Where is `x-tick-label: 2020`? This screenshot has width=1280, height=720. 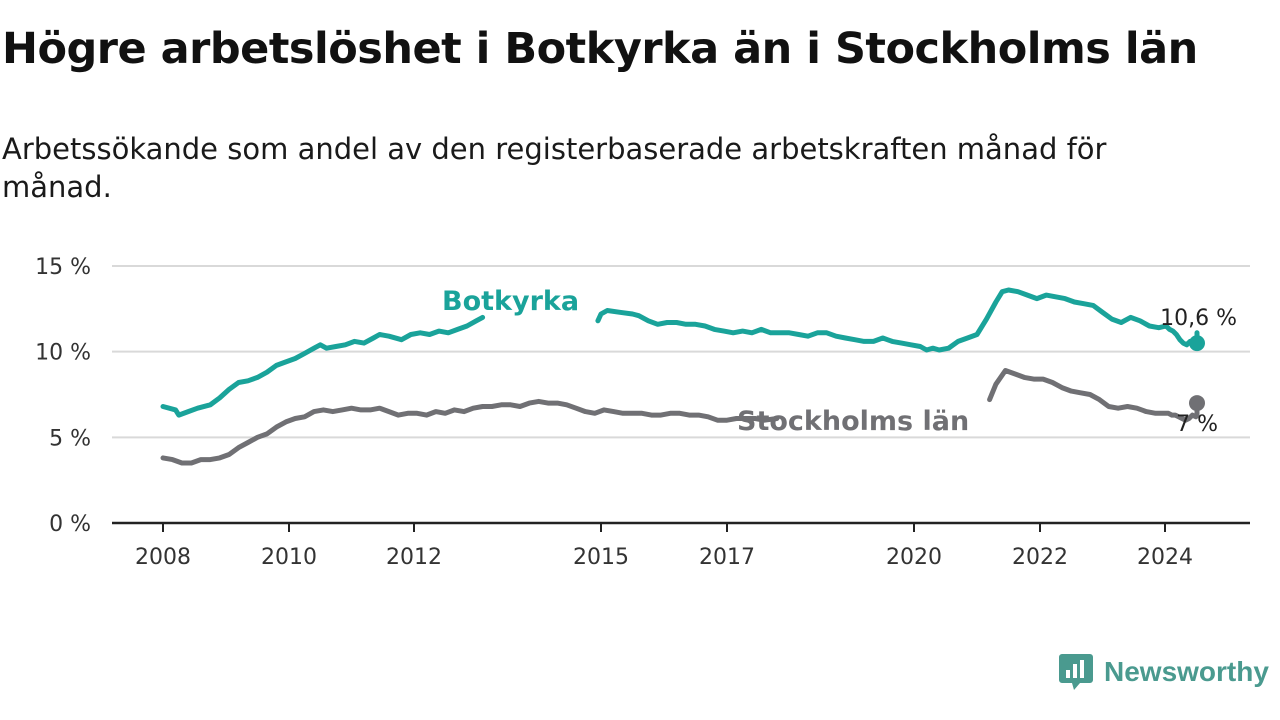
x-tick-label: 2020 is located at coordinates (914, 557).